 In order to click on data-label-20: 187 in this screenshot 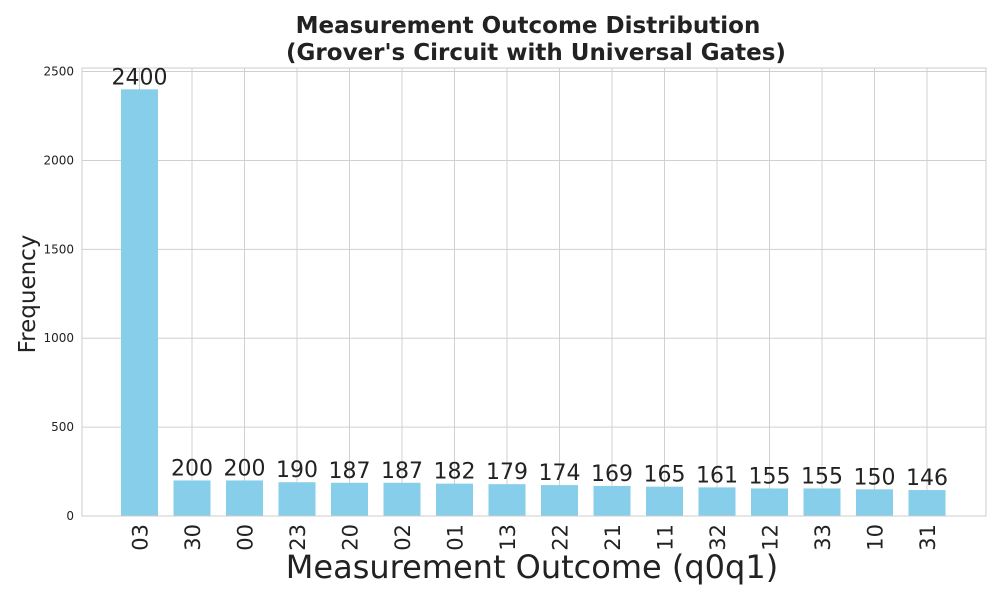, I will do `click(350, 471)`.